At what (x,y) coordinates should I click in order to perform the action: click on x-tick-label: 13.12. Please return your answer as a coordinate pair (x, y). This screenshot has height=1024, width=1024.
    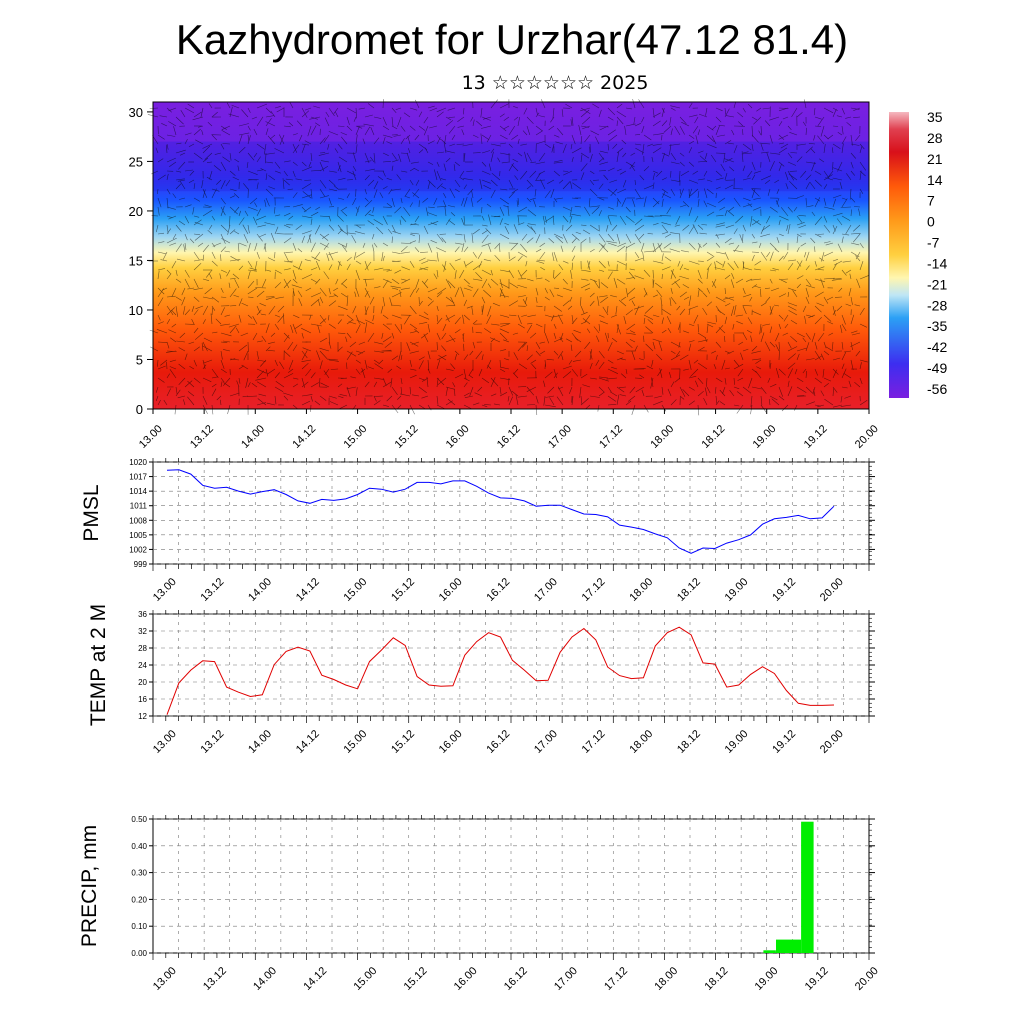
    Looking at the image, I should click on (215, 979).